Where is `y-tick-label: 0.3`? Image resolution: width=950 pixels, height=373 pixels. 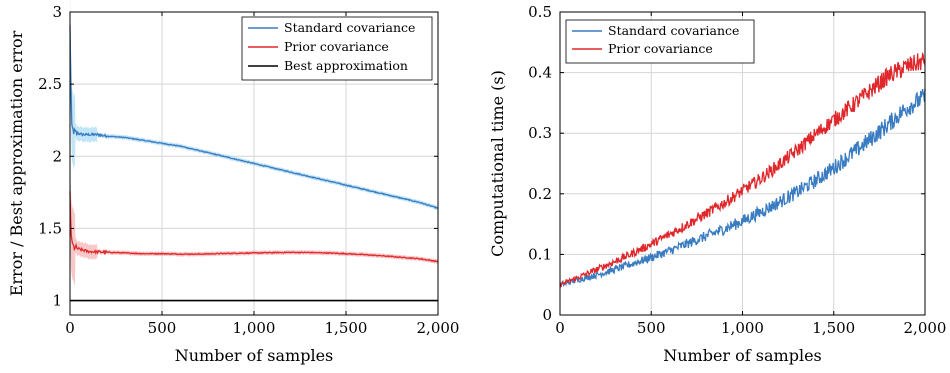 y-tick-label: 0.3 is located at coordinates (540, 133).